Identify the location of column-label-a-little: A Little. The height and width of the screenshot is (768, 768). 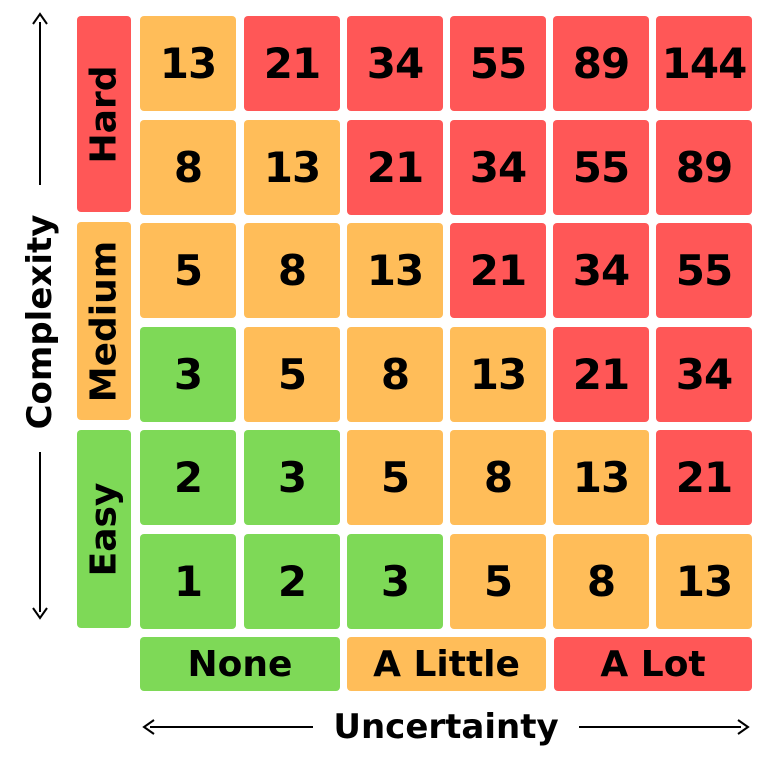
(446, 664).